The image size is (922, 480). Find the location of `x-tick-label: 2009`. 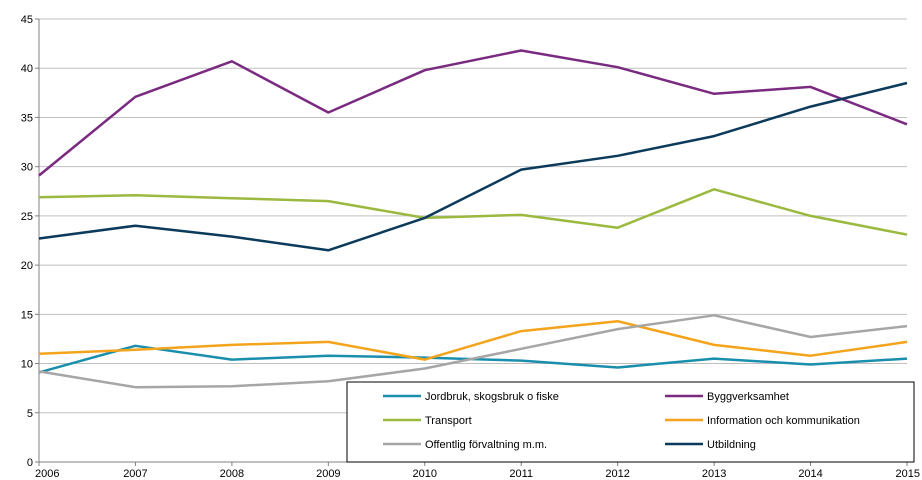

x-tick-label: 2009 is located at coordinates (328, 474).